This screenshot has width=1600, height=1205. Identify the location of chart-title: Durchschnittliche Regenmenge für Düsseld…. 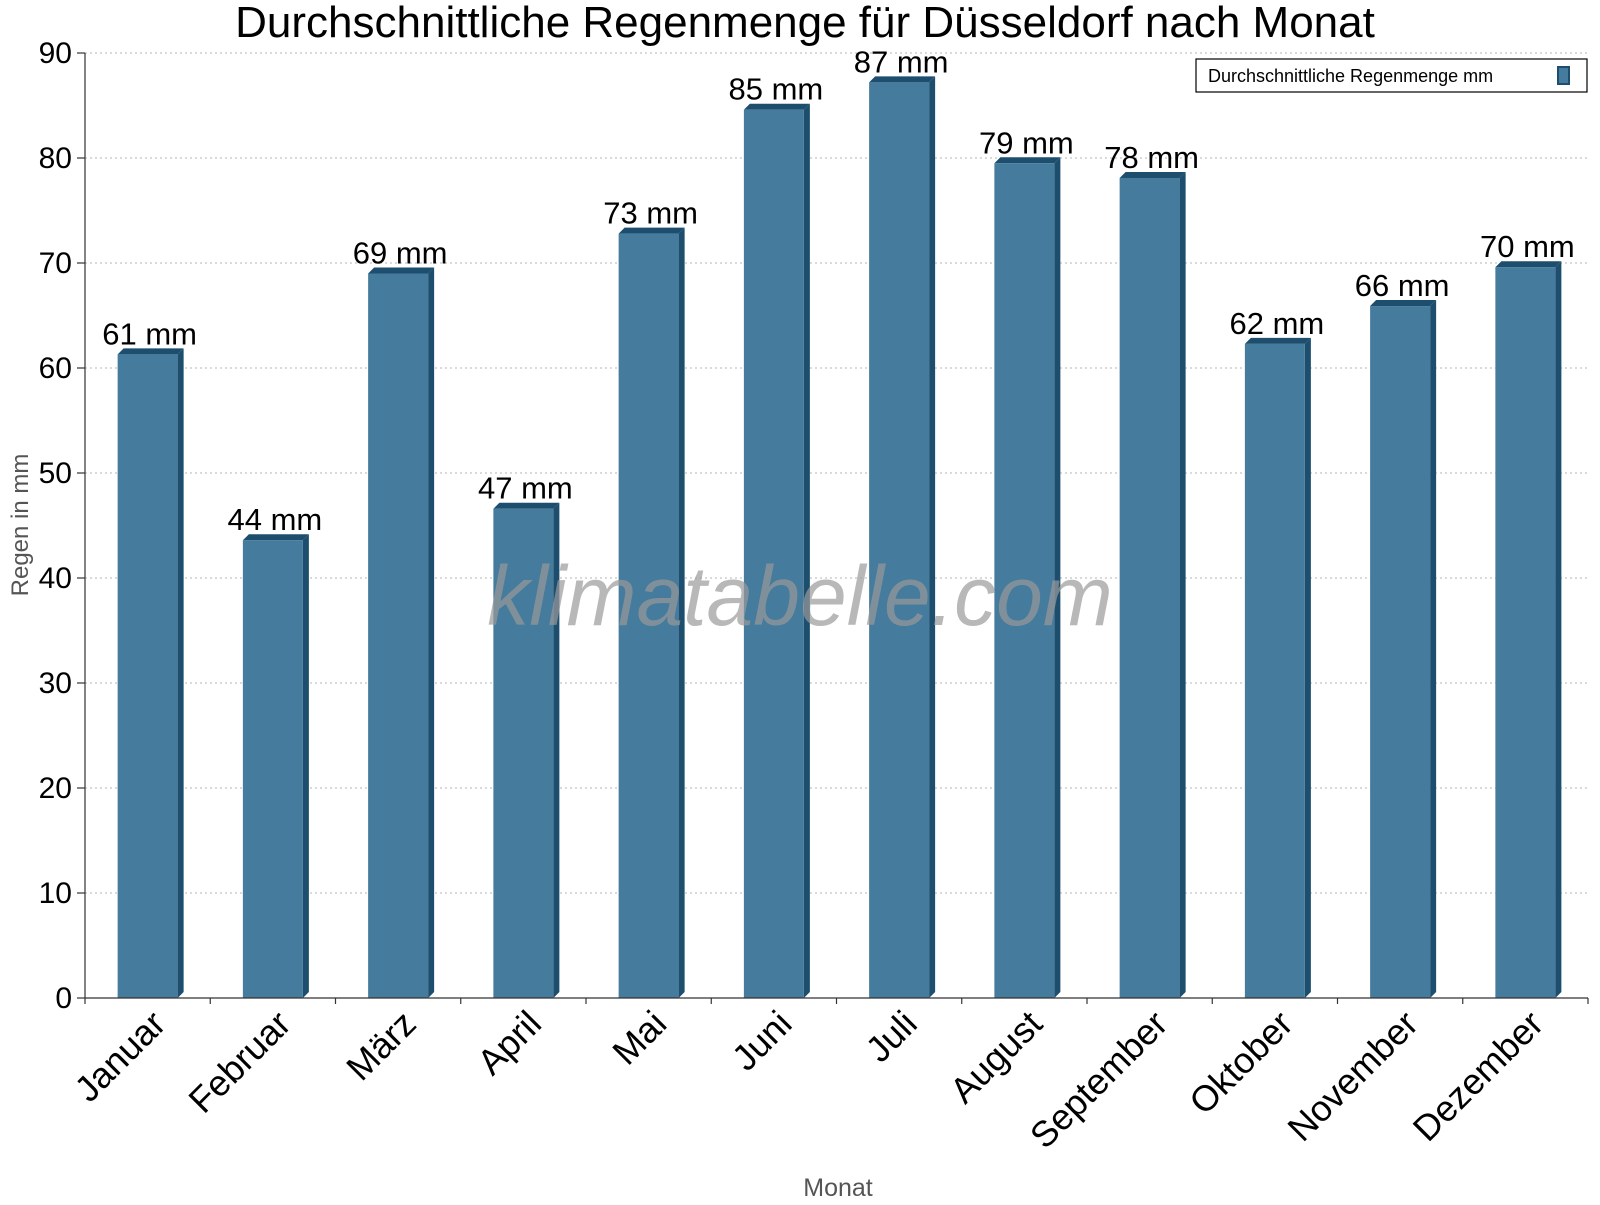
(805, 23).